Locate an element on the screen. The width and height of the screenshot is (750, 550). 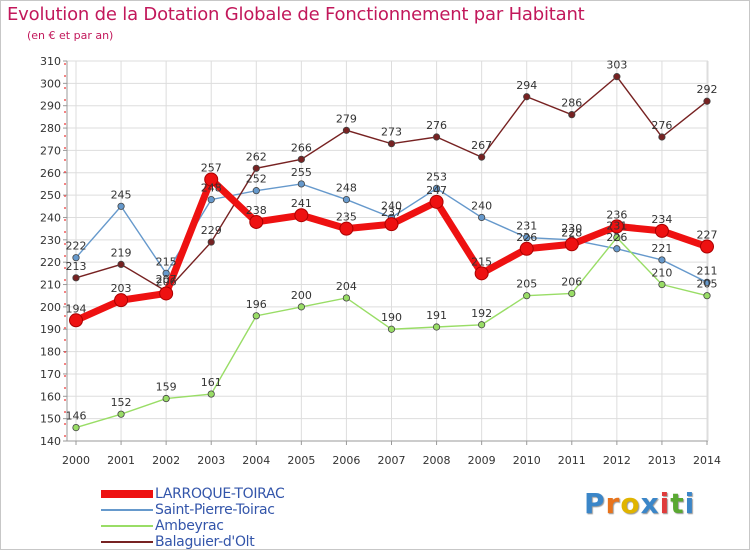
y-tick-label: 170 is located at coordinates (50, 374).